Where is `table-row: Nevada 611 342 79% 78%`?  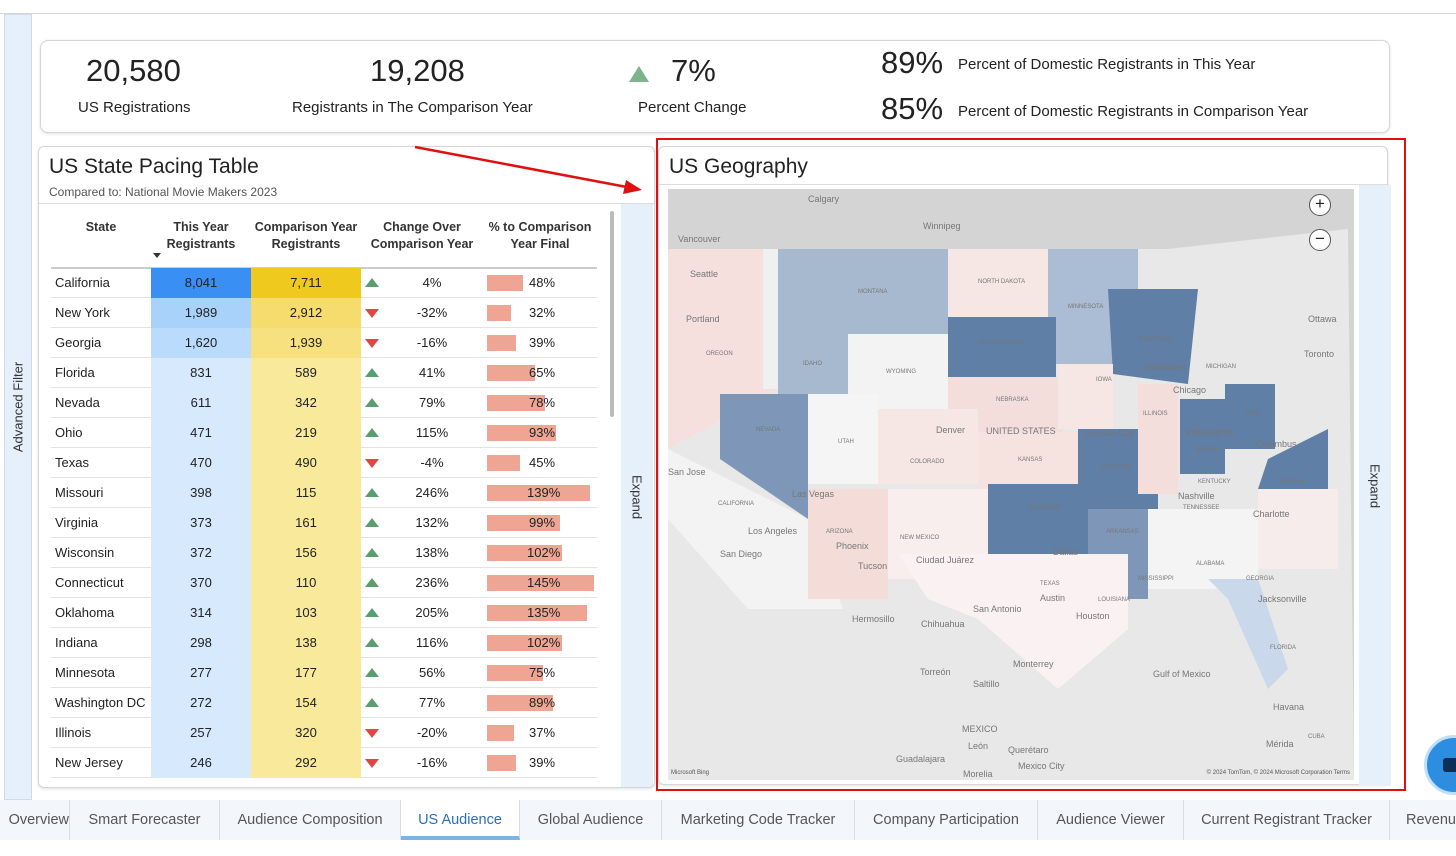 table-row: Nevada 611 342 79% 78% is located at coordinates (324, 403).